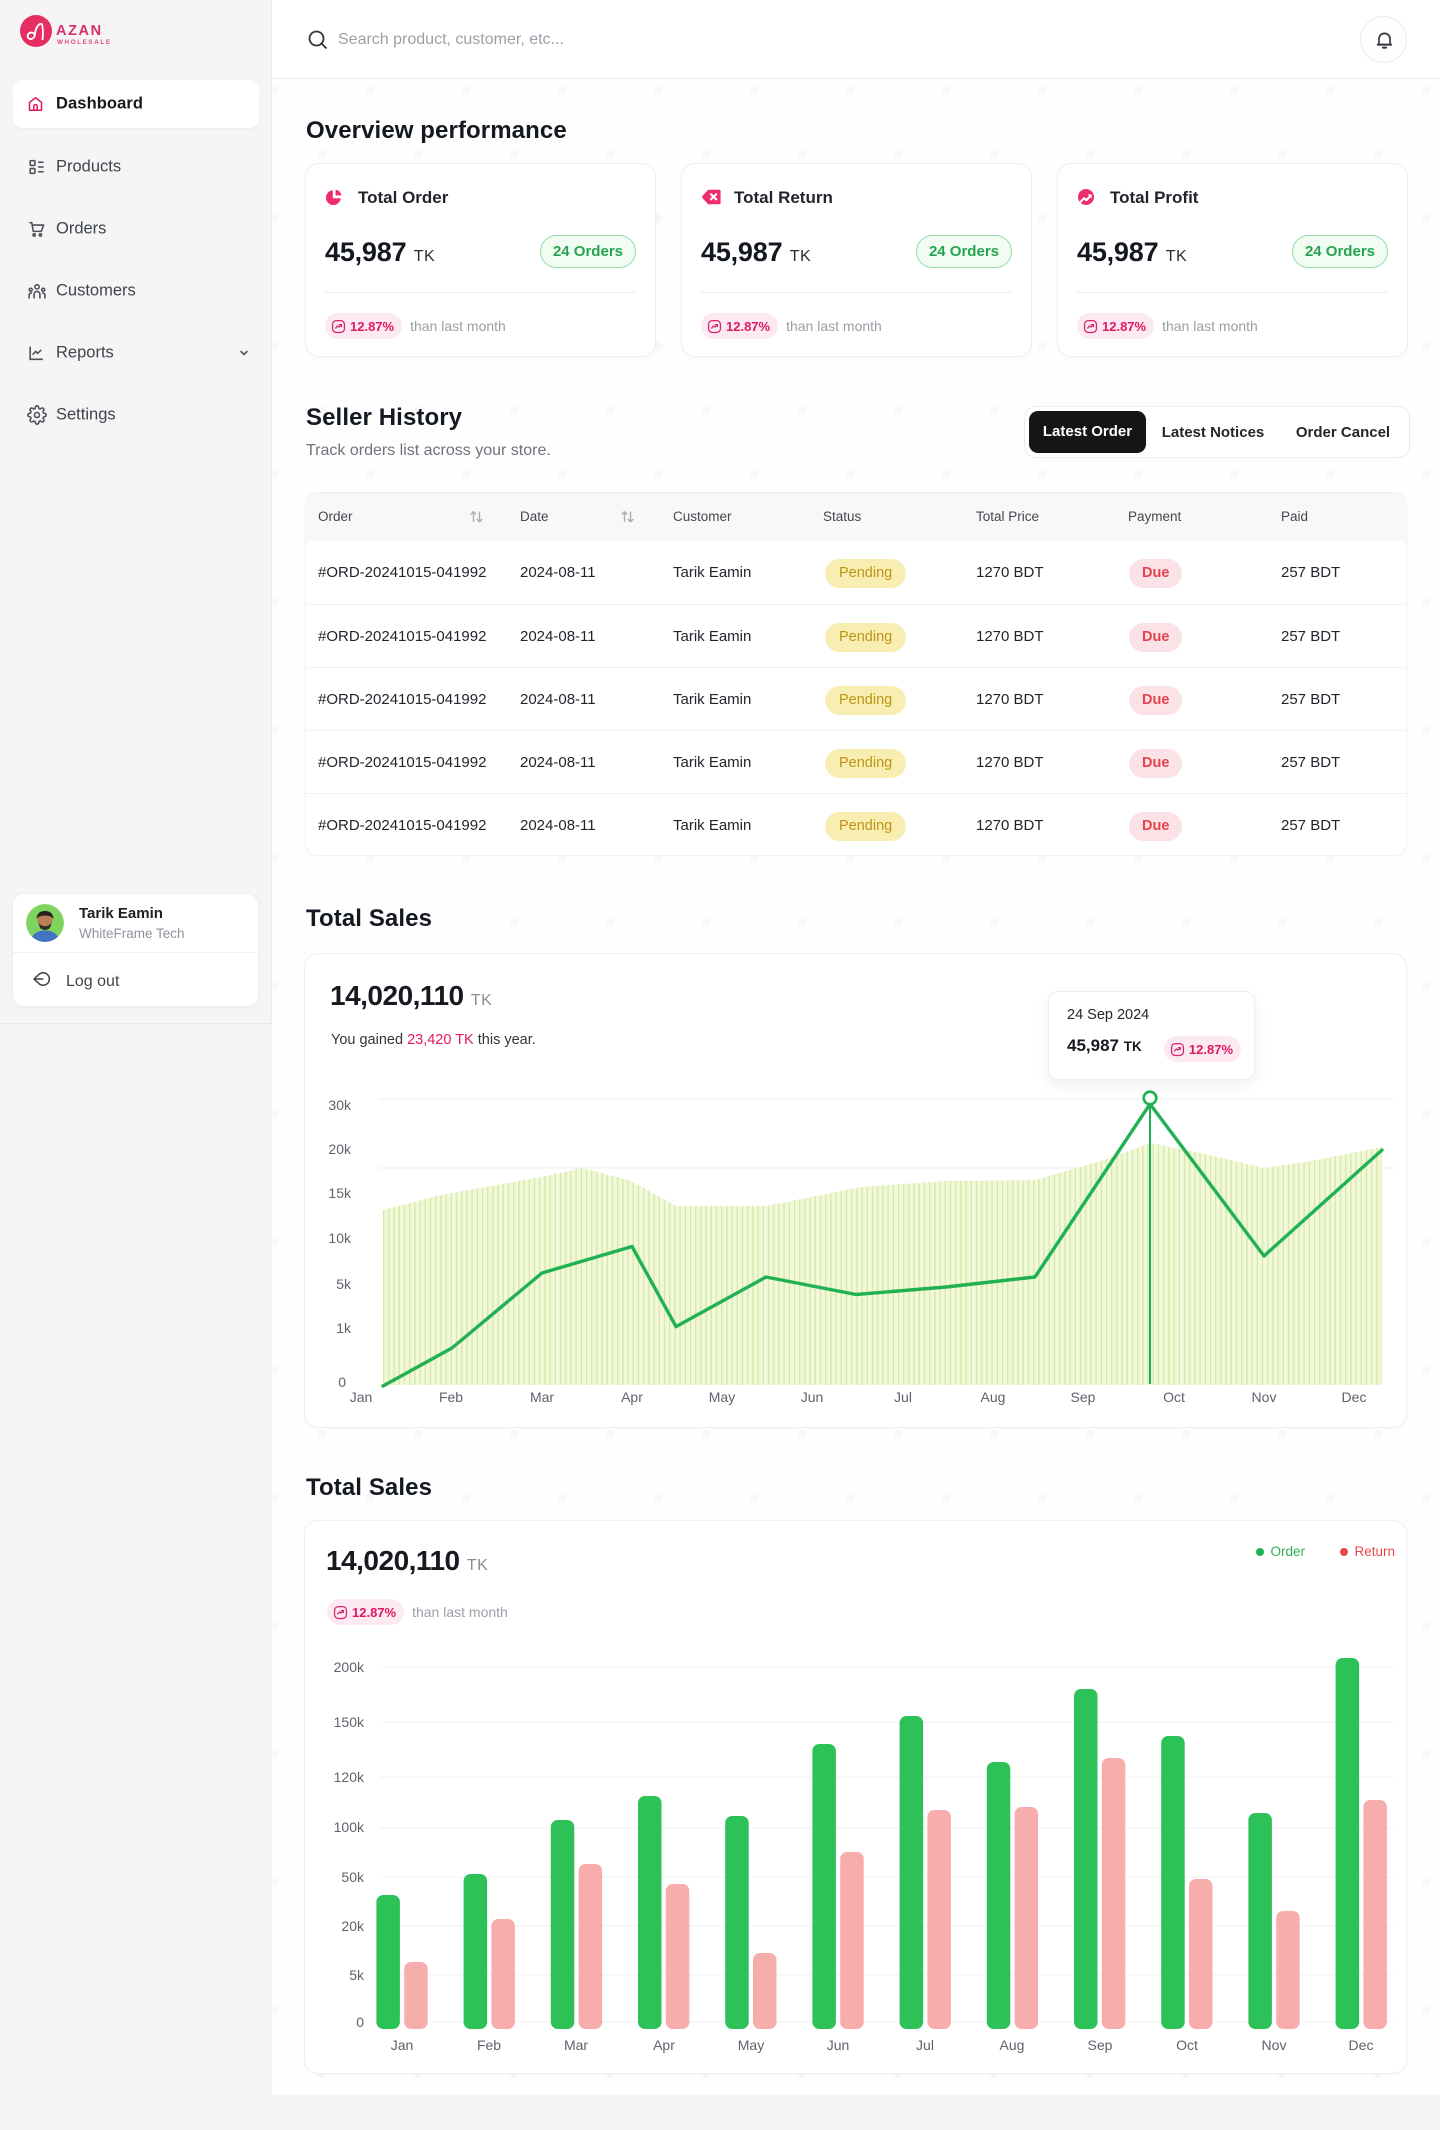 The image size is (1440, 2130). What do you see at coordinates (349, 1777) in the screenshot?
I see `svg-text: 120k` at bounding box center [349, 1777].